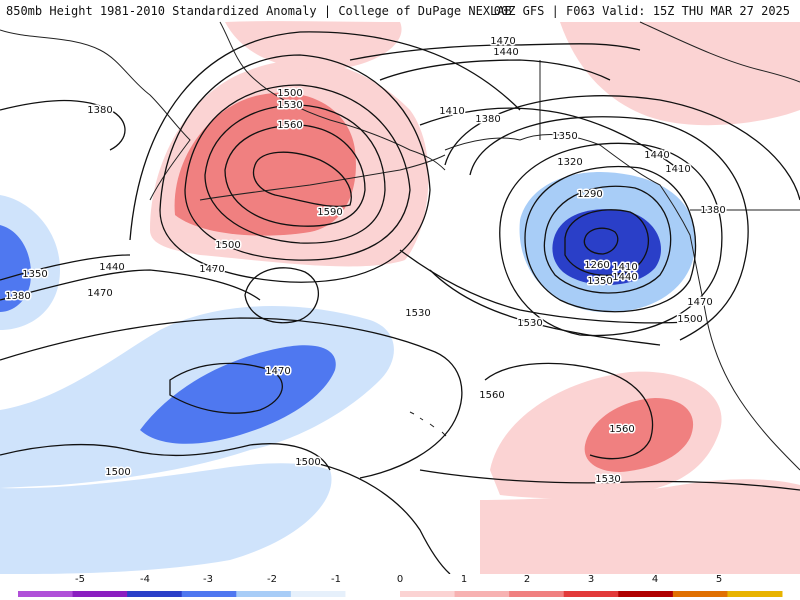 This screenshot has width=800, height=600. I want to click on neg-anomaly-core-west, so click(15, 268).